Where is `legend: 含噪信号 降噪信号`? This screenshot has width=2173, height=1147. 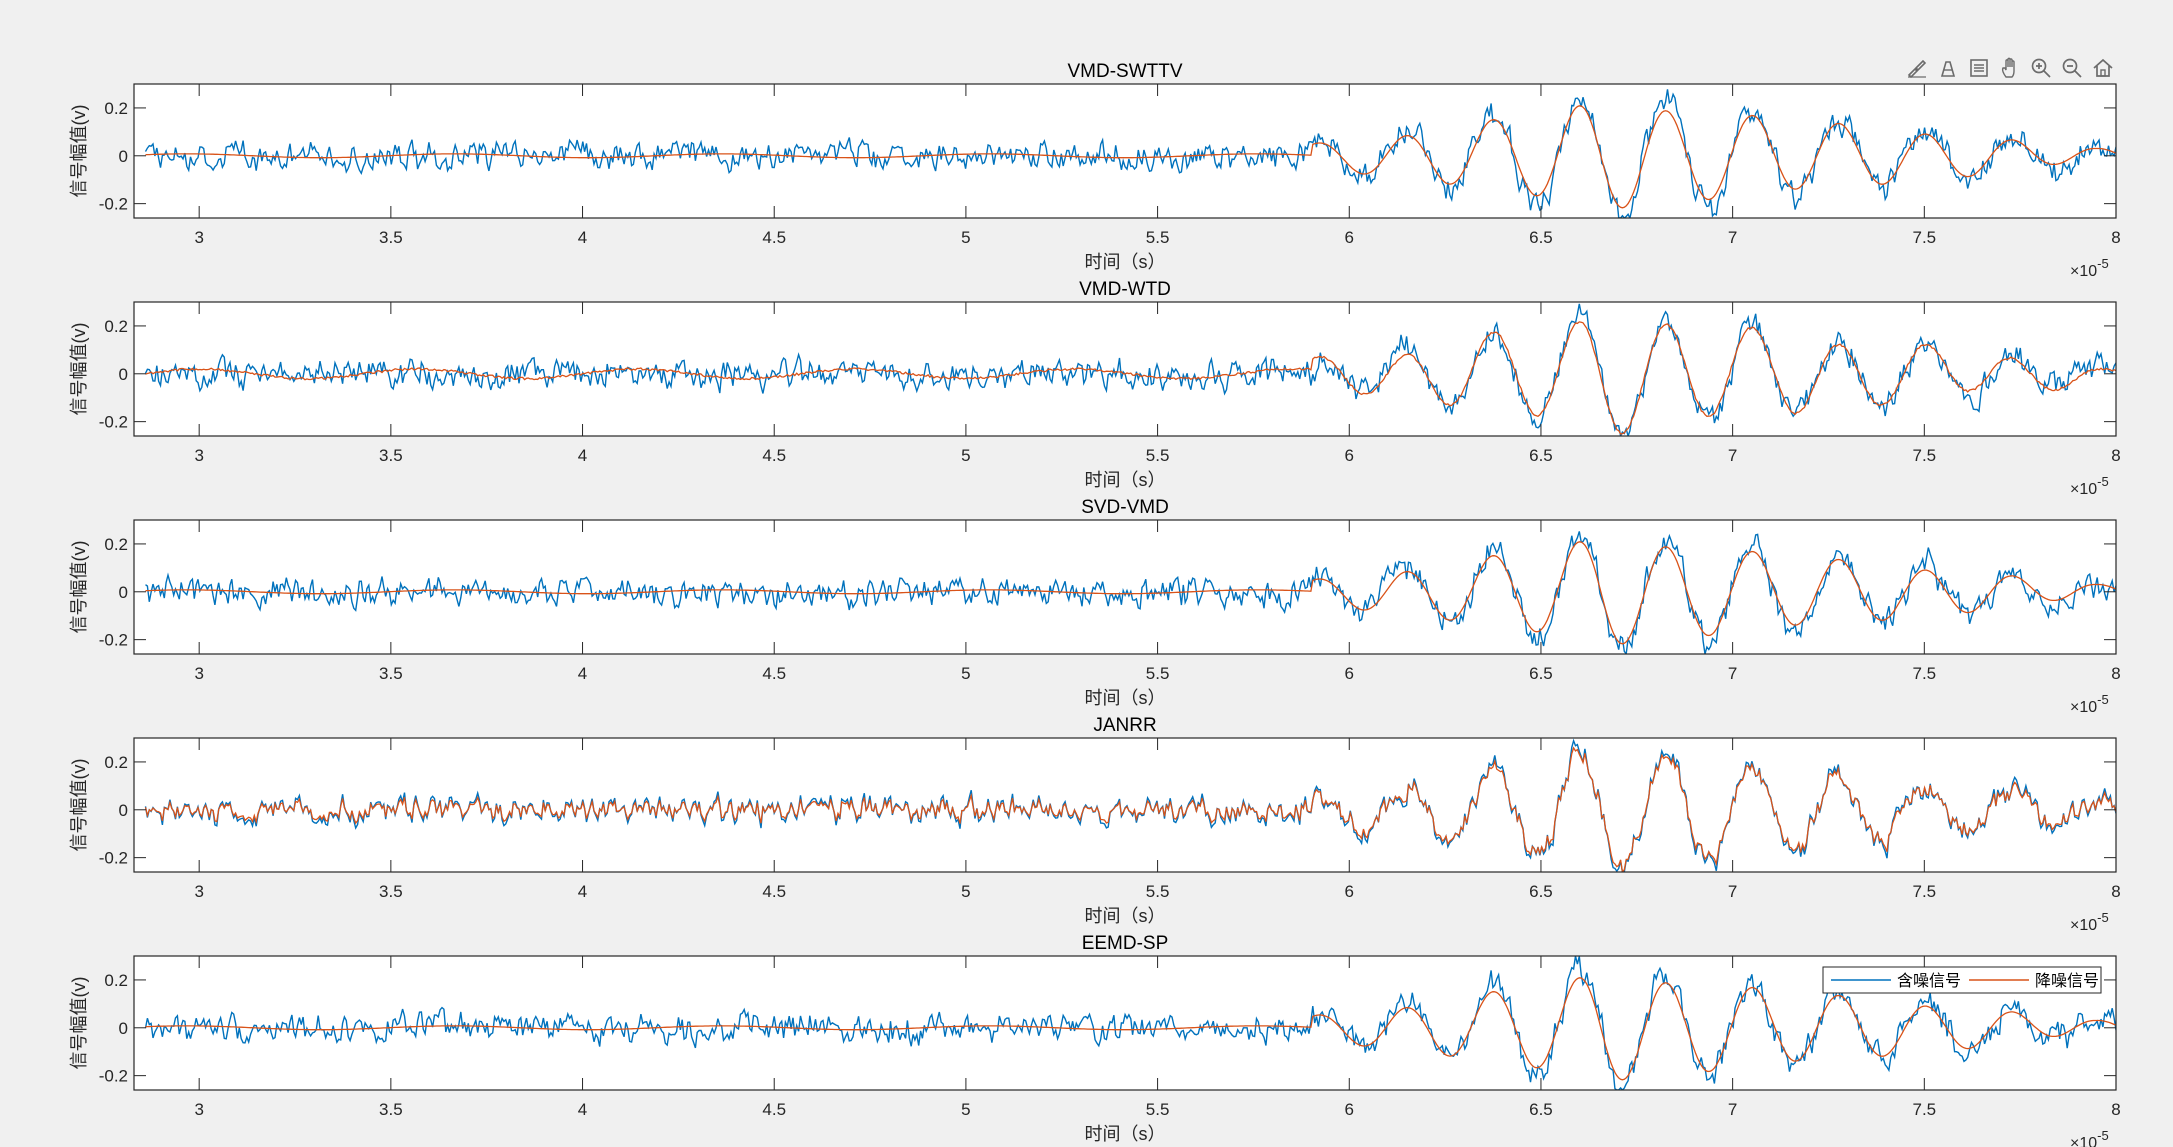
legend: 含噪信号 降噪信号 is located at coordinates (1962, 980).